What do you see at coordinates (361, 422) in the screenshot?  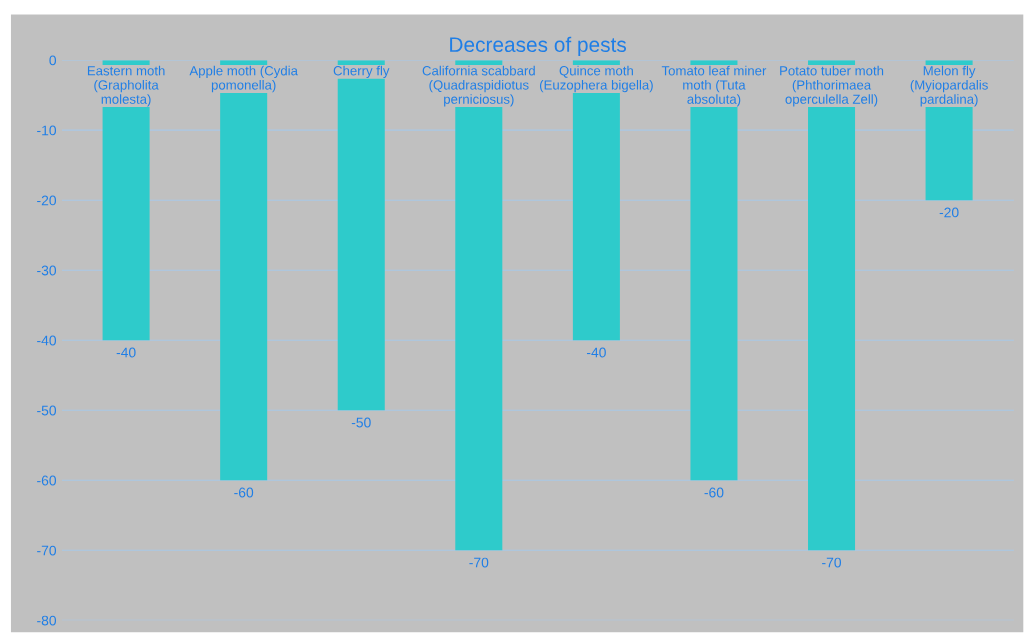 I see `data-label: -50` at bounding box center [361, 422].